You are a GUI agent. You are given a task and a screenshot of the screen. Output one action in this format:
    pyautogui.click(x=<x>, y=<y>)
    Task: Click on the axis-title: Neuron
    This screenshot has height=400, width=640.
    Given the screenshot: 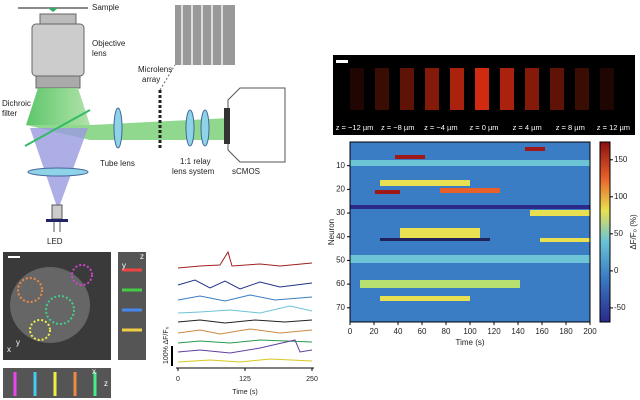 What is the action you would take?
    pyautogui.click(x=331, y=232)
    